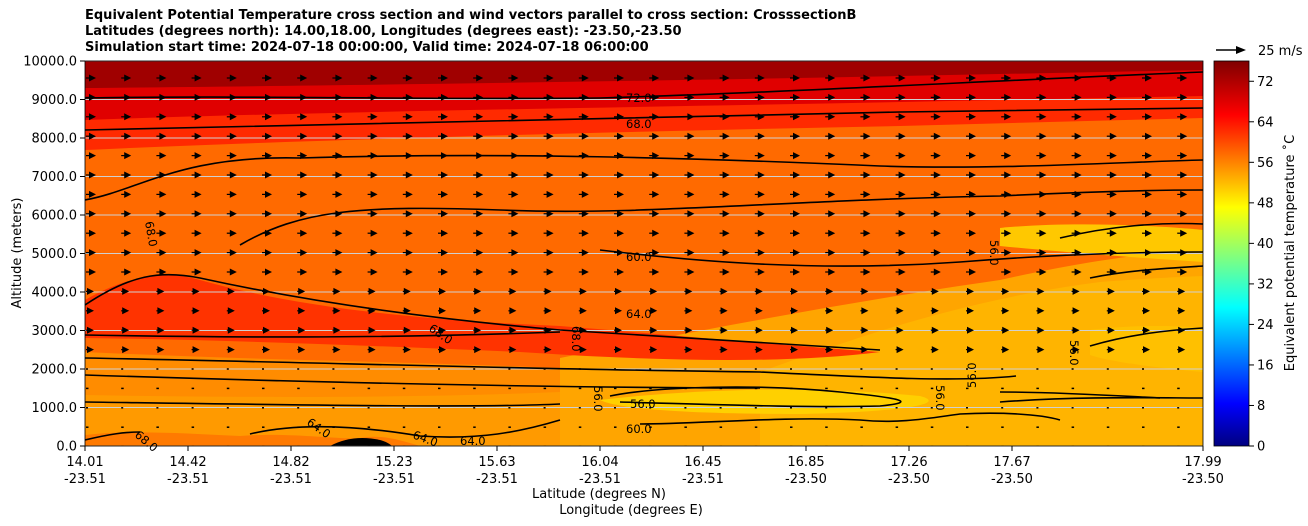 The width and height of the screenshot is (1308, 526). I want to click on y-tick-label: 3000.0, so click(55, 331).